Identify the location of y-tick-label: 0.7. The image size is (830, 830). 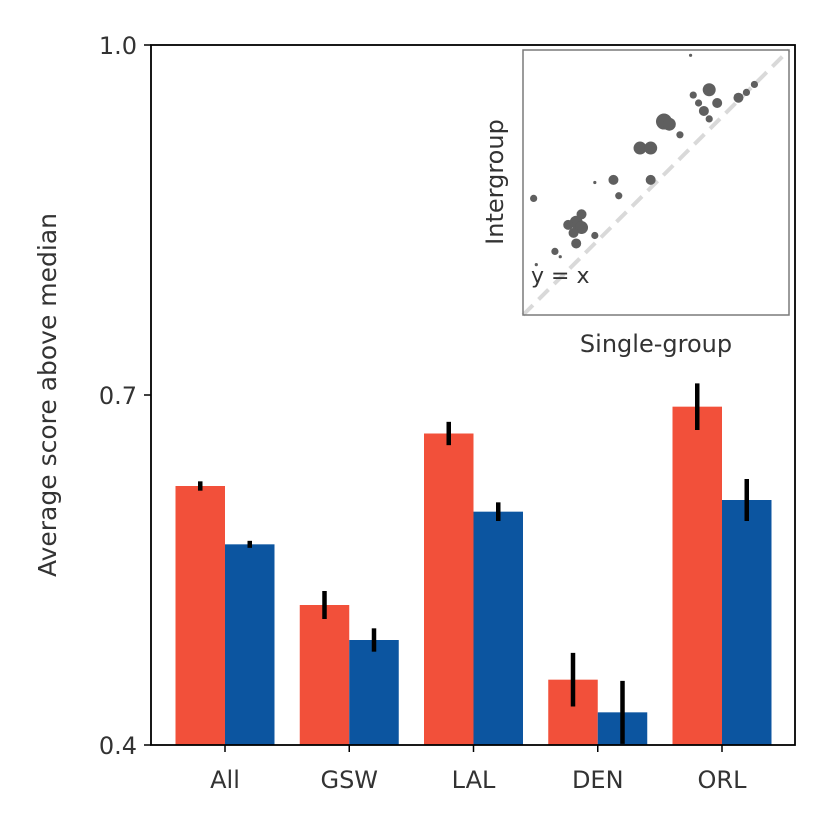
(118, 396).